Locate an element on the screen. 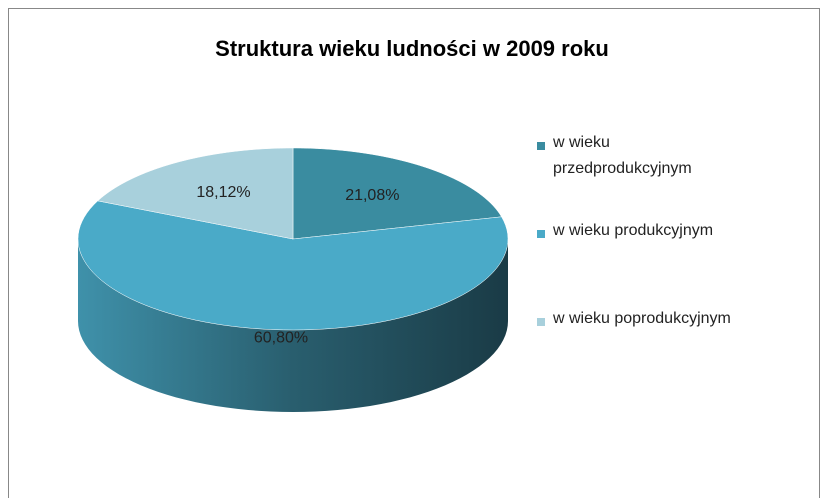  data-label: 60,80% is located at coordinates (281, 338).